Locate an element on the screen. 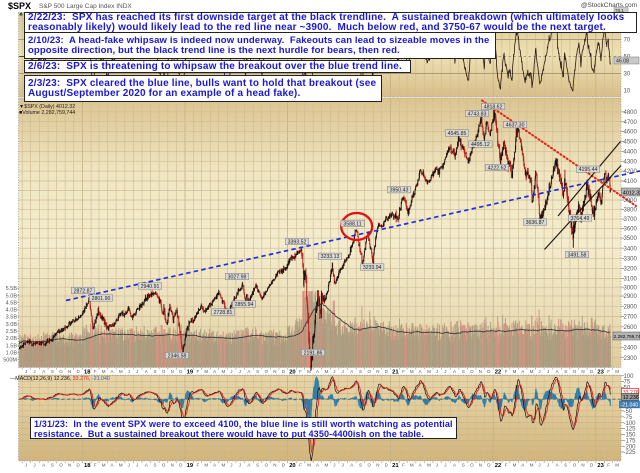  svg-text: -150 is located at coordinates (630, 436).